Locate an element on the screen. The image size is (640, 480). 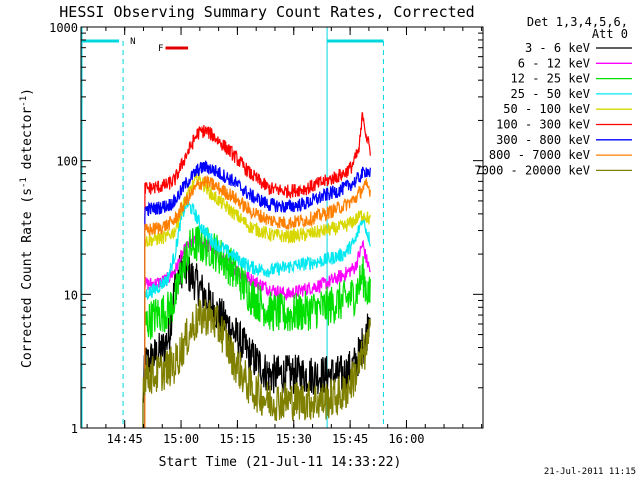
y-tick-label-1: 10 is located at coordinates (71, 295).